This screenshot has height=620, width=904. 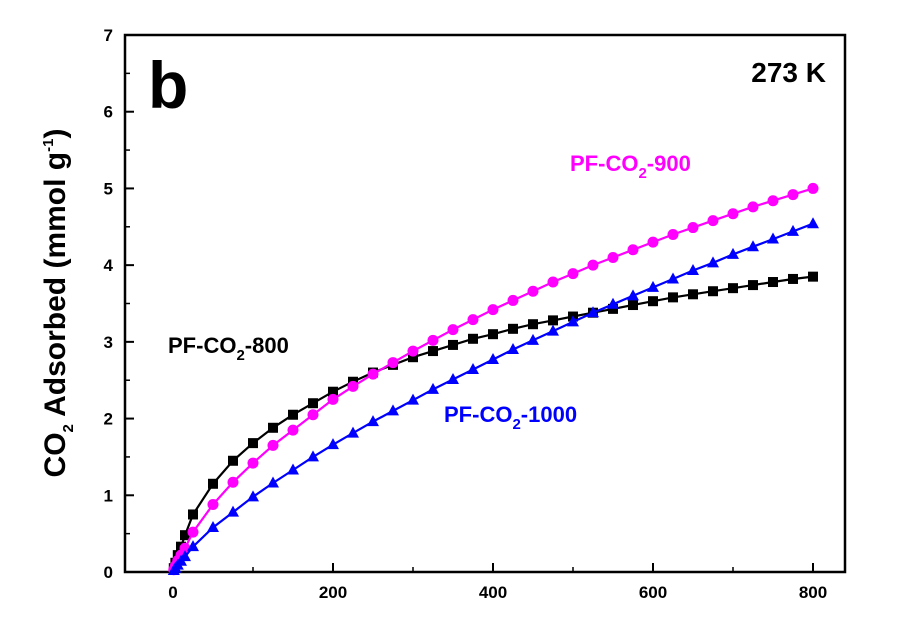 I want to click on series-label-900-sub: 2, so click(x=642, y=173).